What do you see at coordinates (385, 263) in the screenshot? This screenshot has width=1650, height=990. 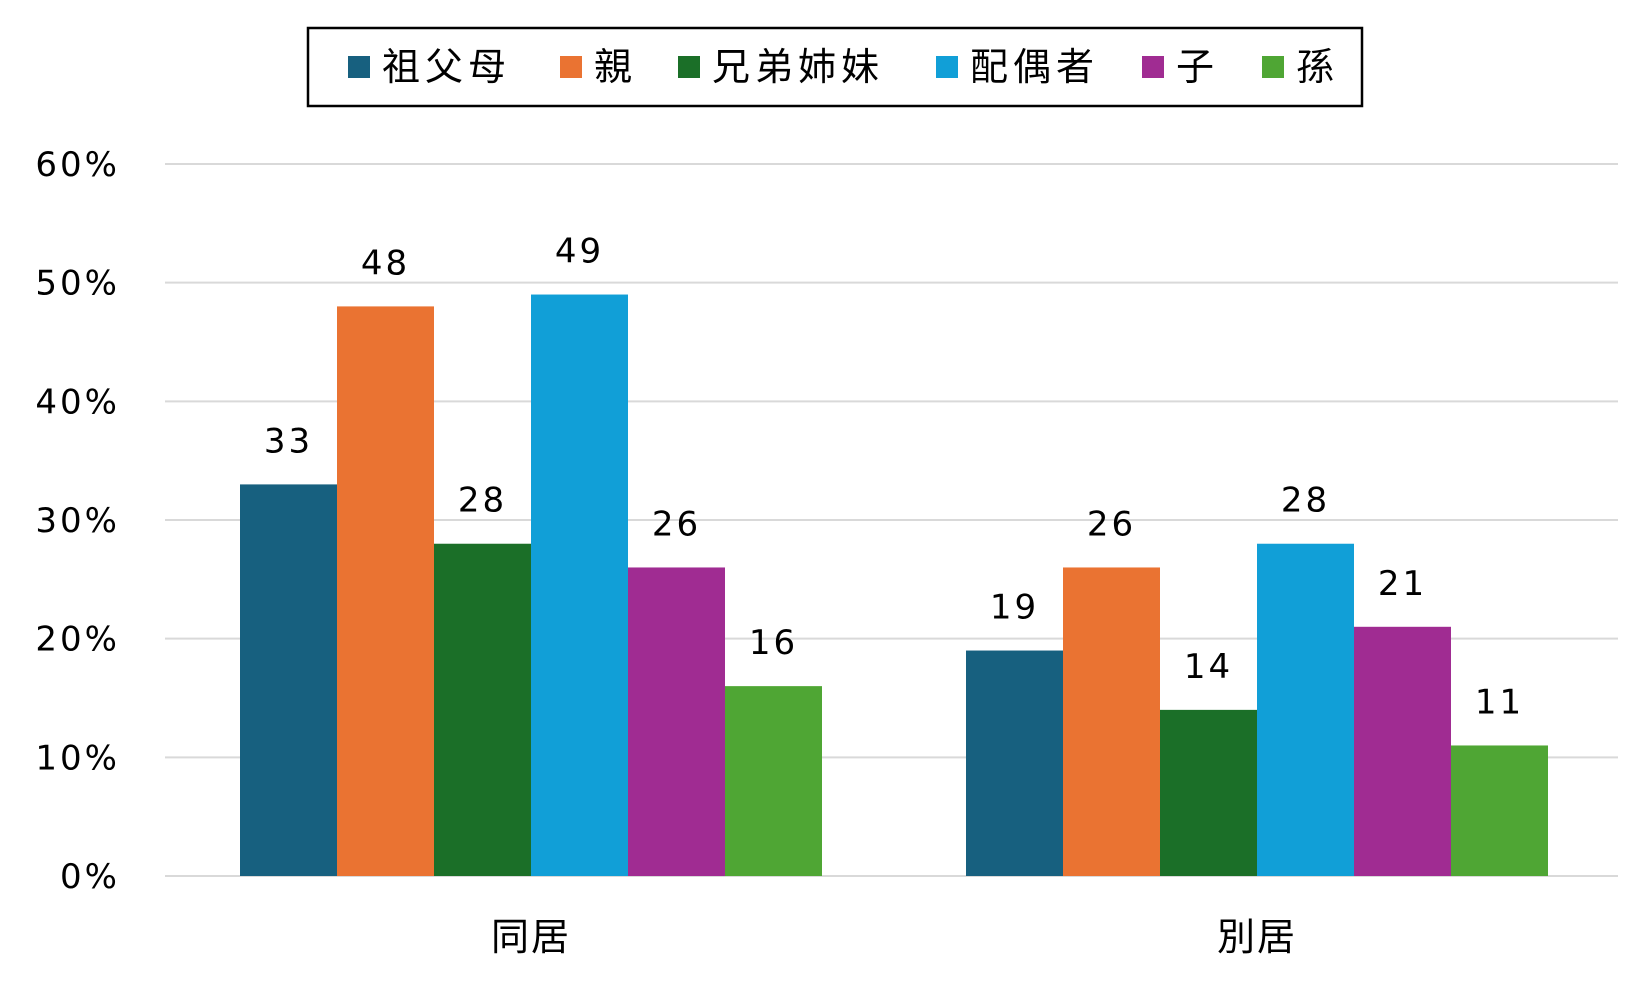 I see `data-label-1-2: 48` at bounding box center [385, 263].